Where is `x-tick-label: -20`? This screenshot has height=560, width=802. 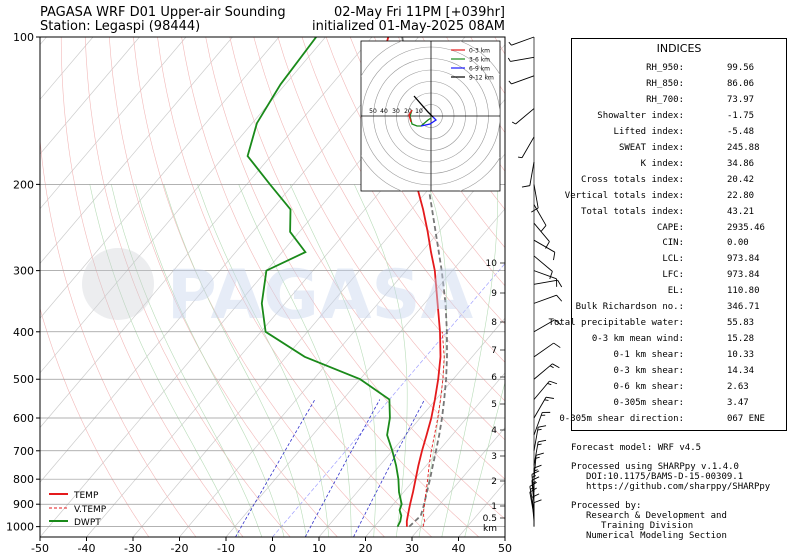
x-tick-label: -20 is located at coordinates (180, 548).